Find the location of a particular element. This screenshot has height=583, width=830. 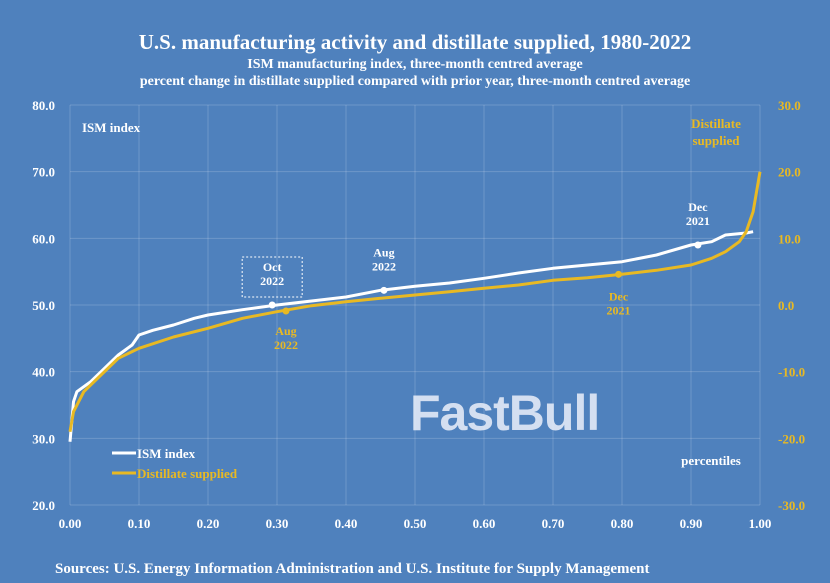

y-left-tick-label: 40.0 is located at coordinates (43, 372).